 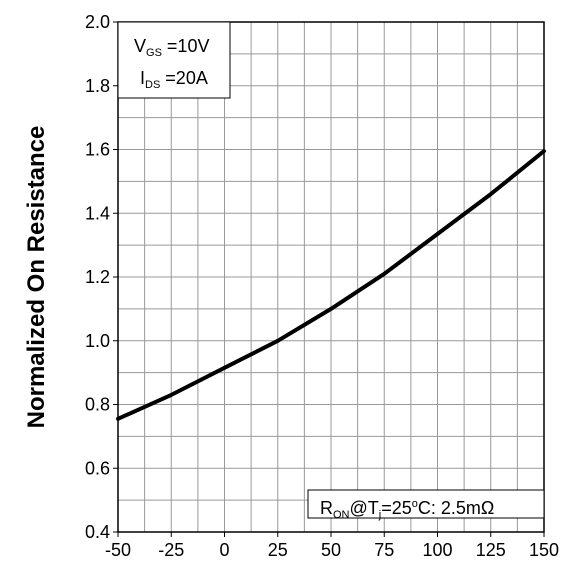 What do you see at coordinates (171, 550) in the screenshot?
I see `x-tick-label: -25` at bounding box center [171, 550].